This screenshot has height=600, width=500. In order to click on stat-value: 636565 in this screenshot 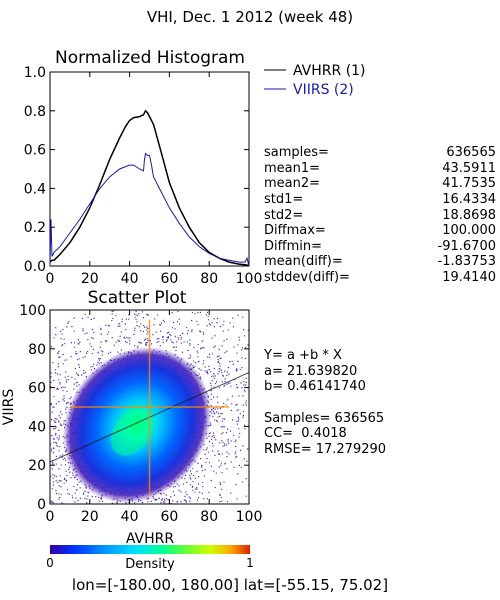, I will do `click(471, 153)`.